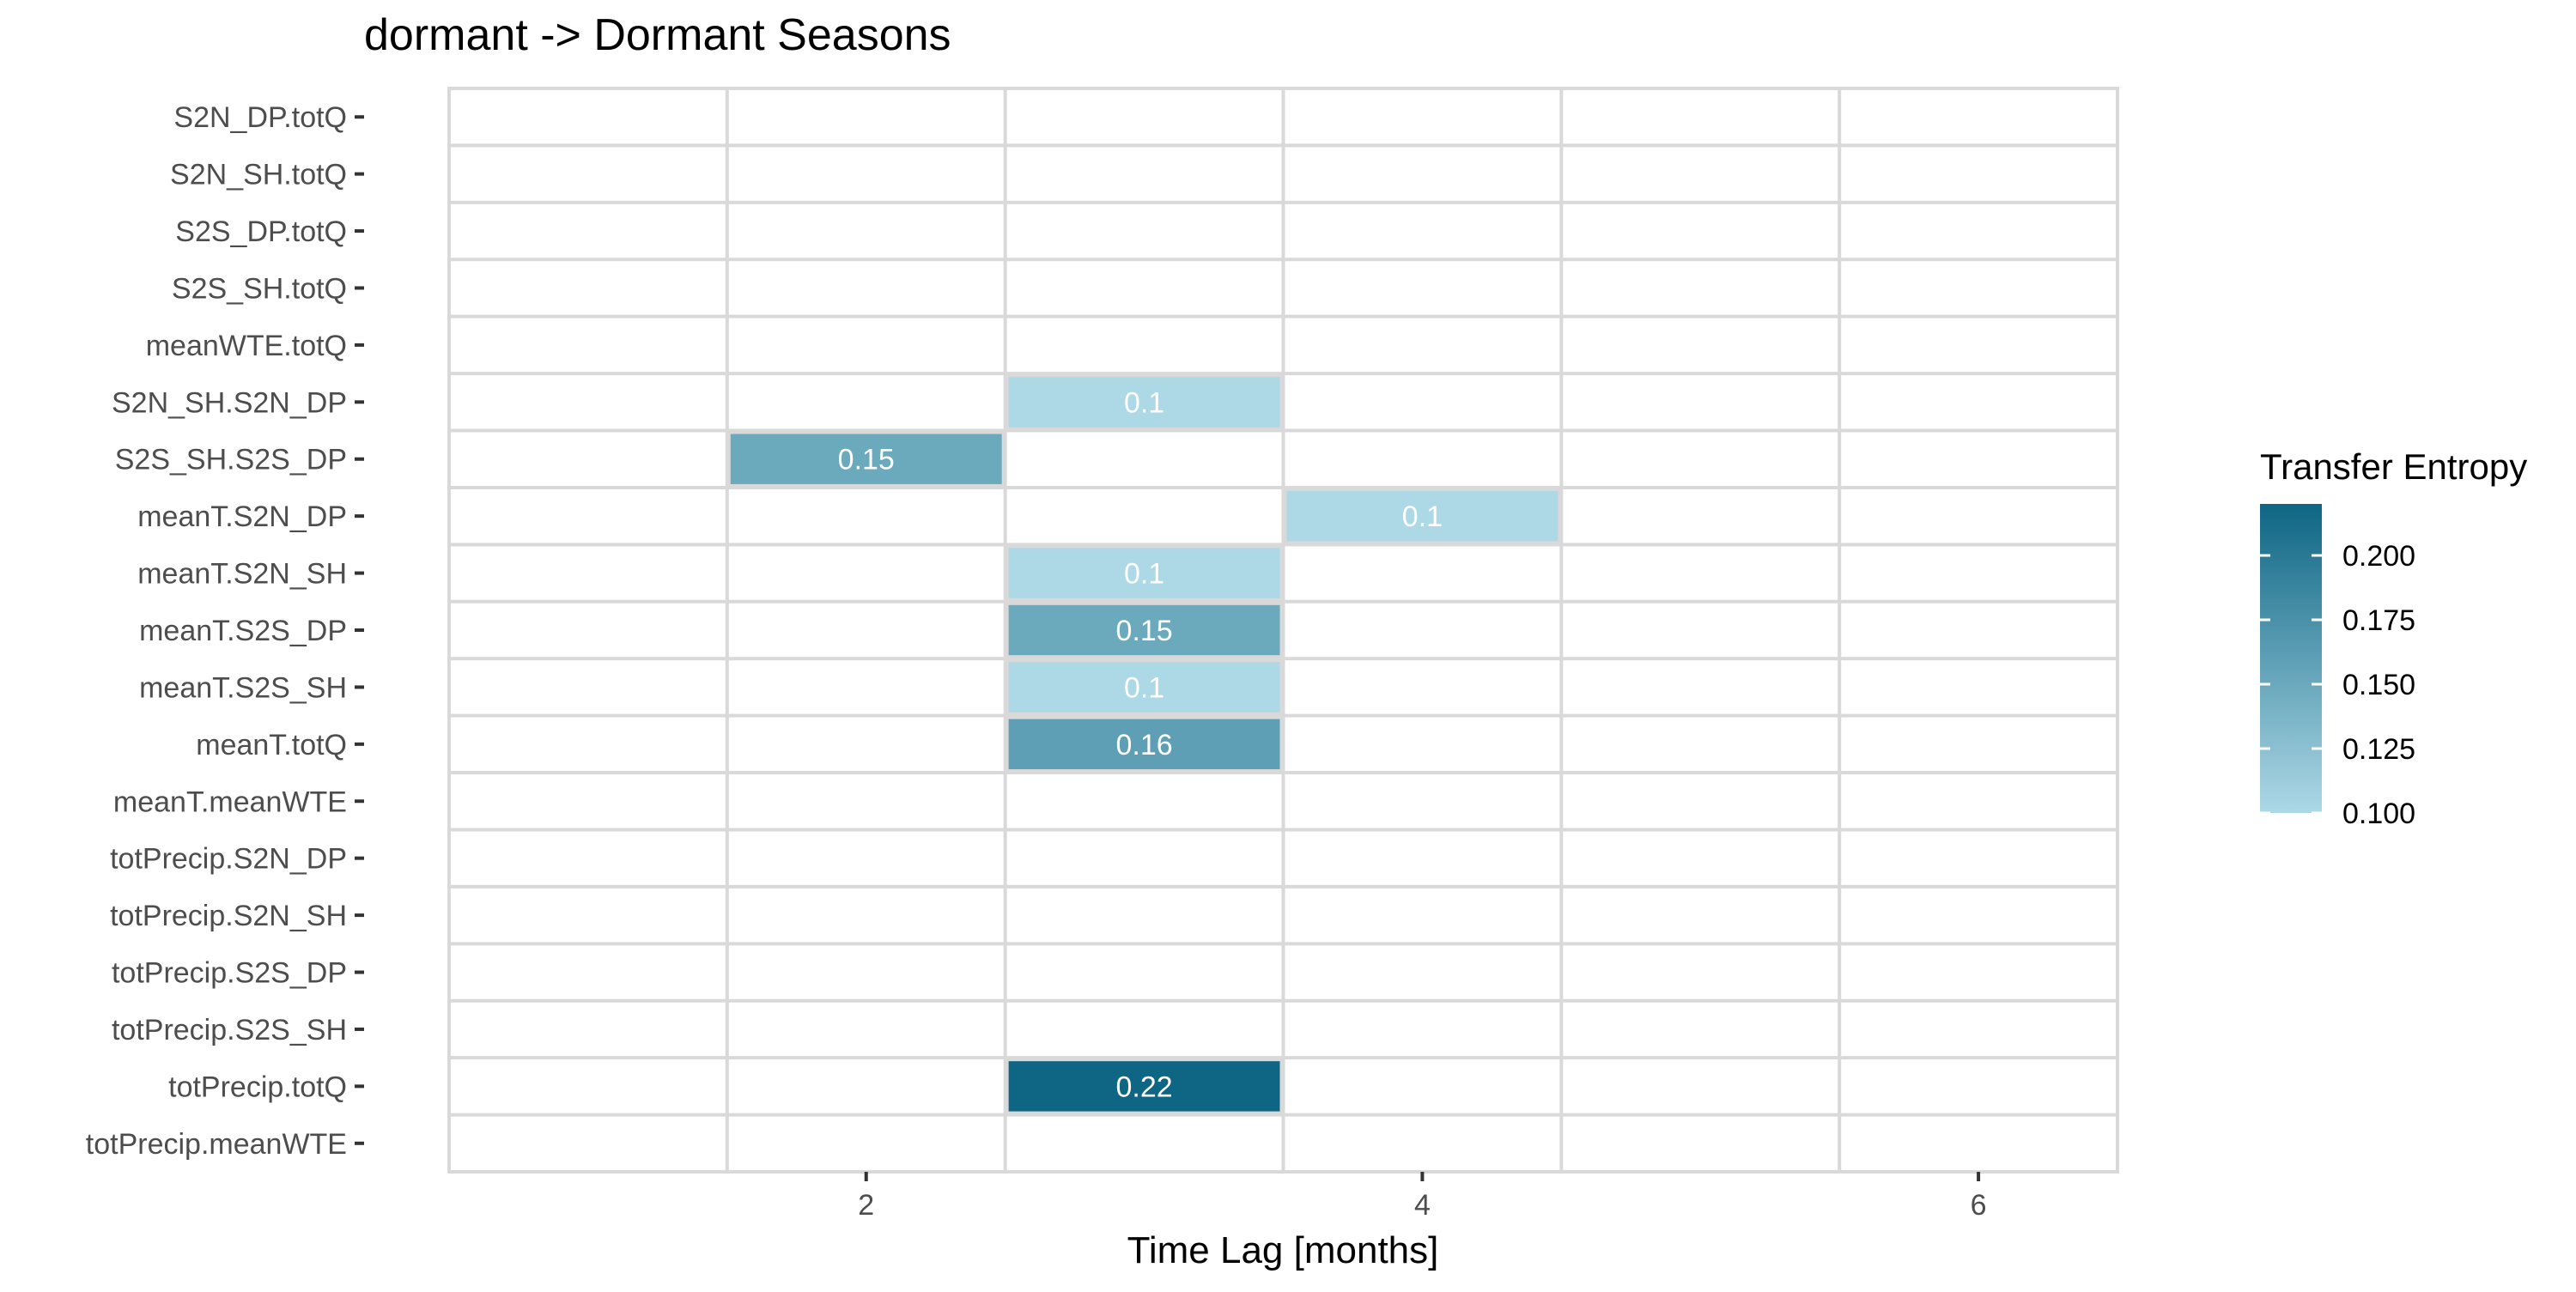 Image resolution: width=2576 pixels, height=1292 pixels. What do you see at coordinates (2378, 685) in the screenshot?
I see `legend-tick-label: 0.150` at bounding box center [2378, 685].